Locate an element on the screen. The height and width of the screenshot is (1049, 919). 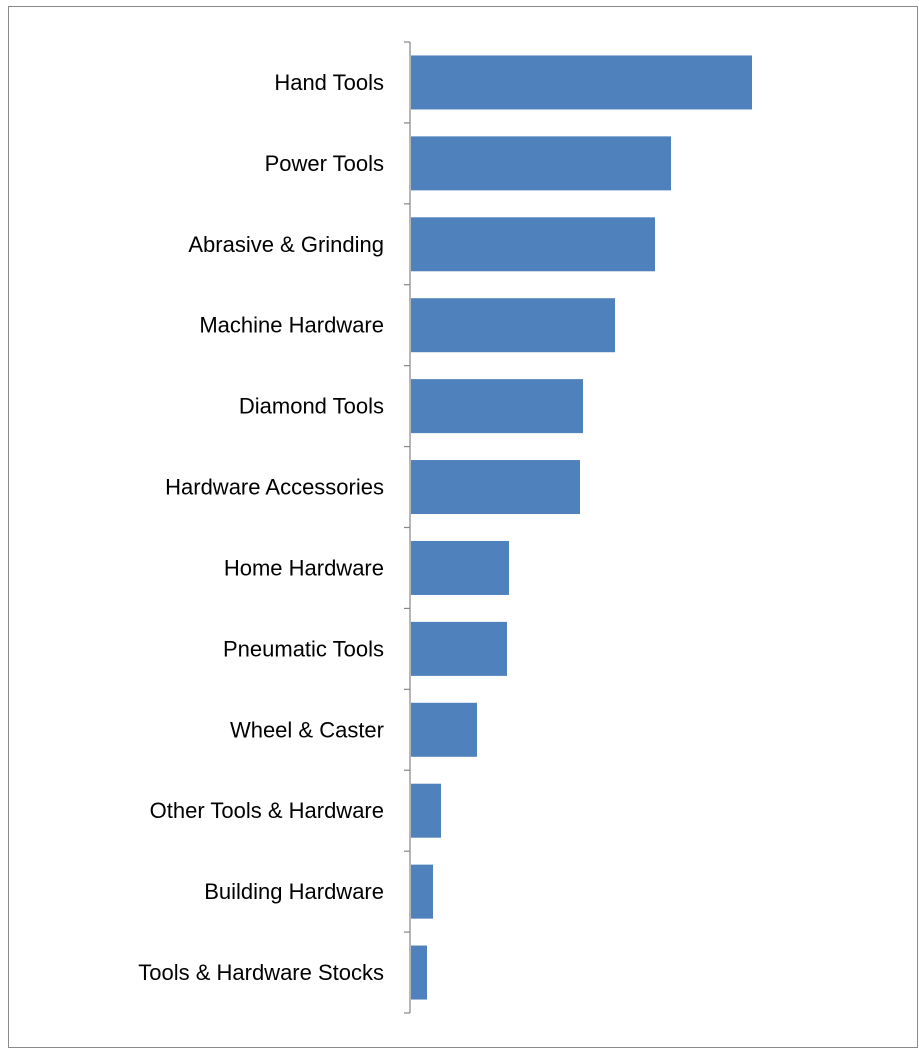
category-label: Building Hardware is located at coordinates (294, 891).